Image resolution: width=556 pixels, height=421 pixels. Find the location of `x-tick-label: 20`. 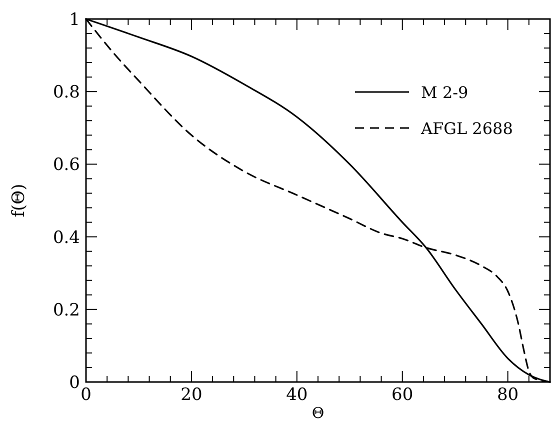

x-tick-label: 20 is located at coordinates (191, 395).